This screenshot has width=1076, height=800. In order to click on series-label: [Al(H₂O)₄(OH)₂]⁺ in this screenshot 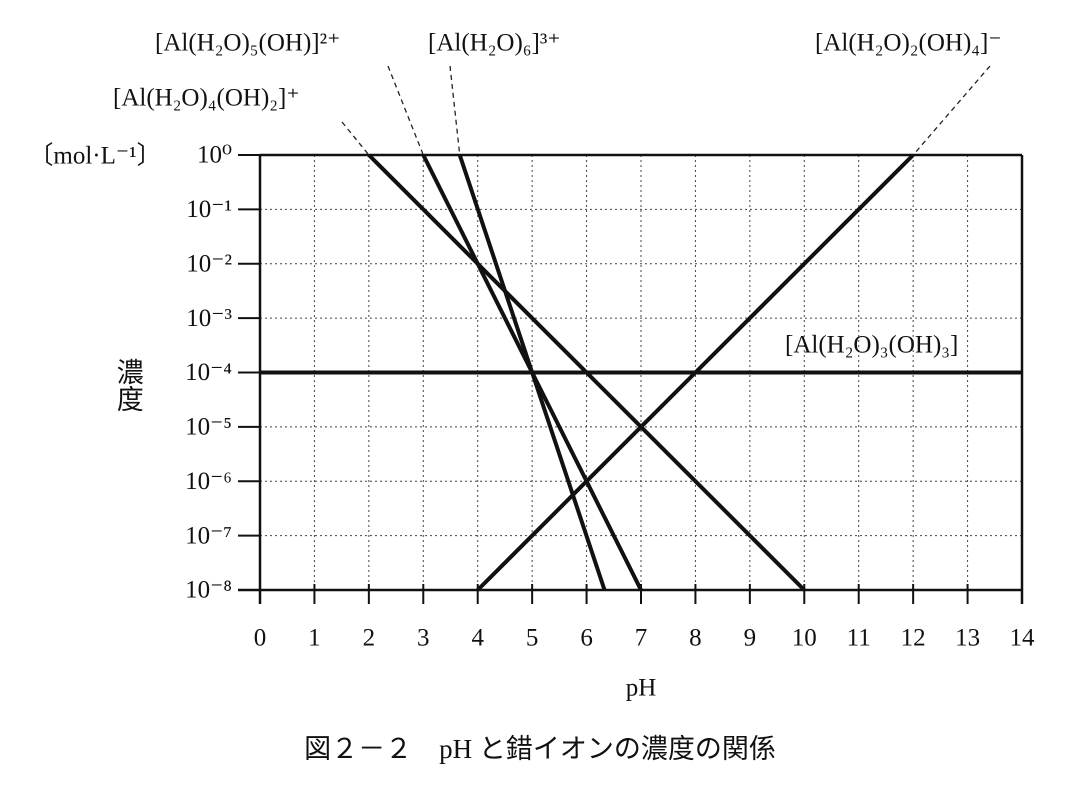, I will do `click(206, 98)`.